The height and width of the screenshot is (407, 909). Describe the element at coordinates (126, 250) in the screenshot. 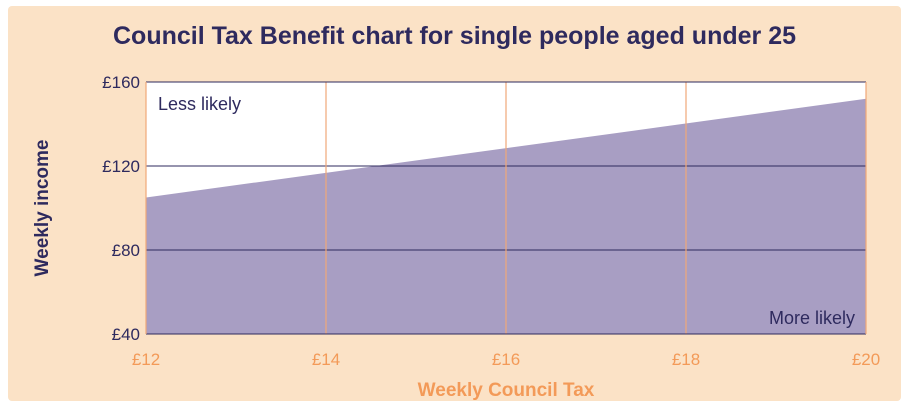

I see `y-tick-label: £80` at that location.